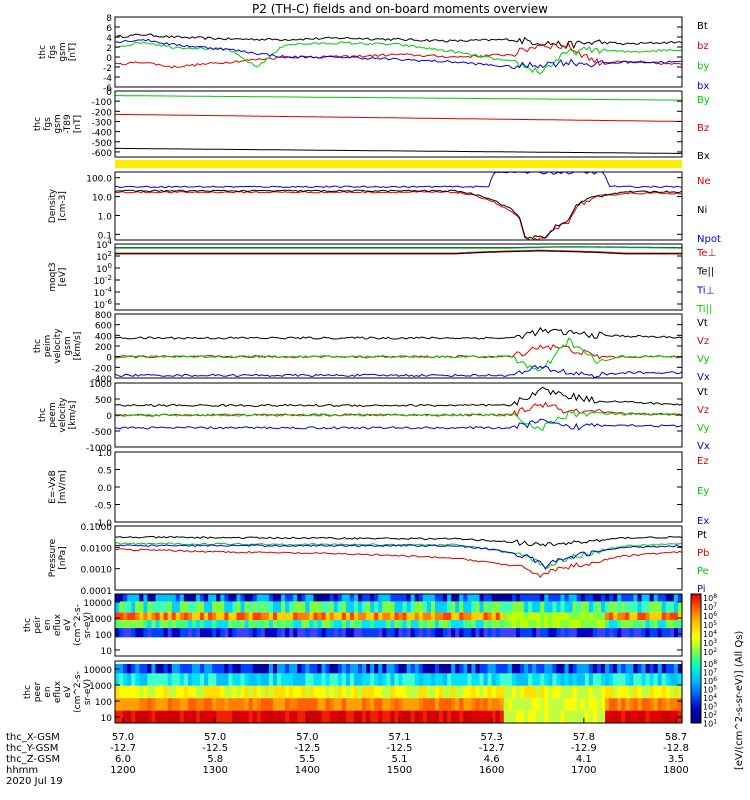  Describe the element at coordinates (702, 210) in the screenshot. I see `legend-density-1: Ni` at that location.